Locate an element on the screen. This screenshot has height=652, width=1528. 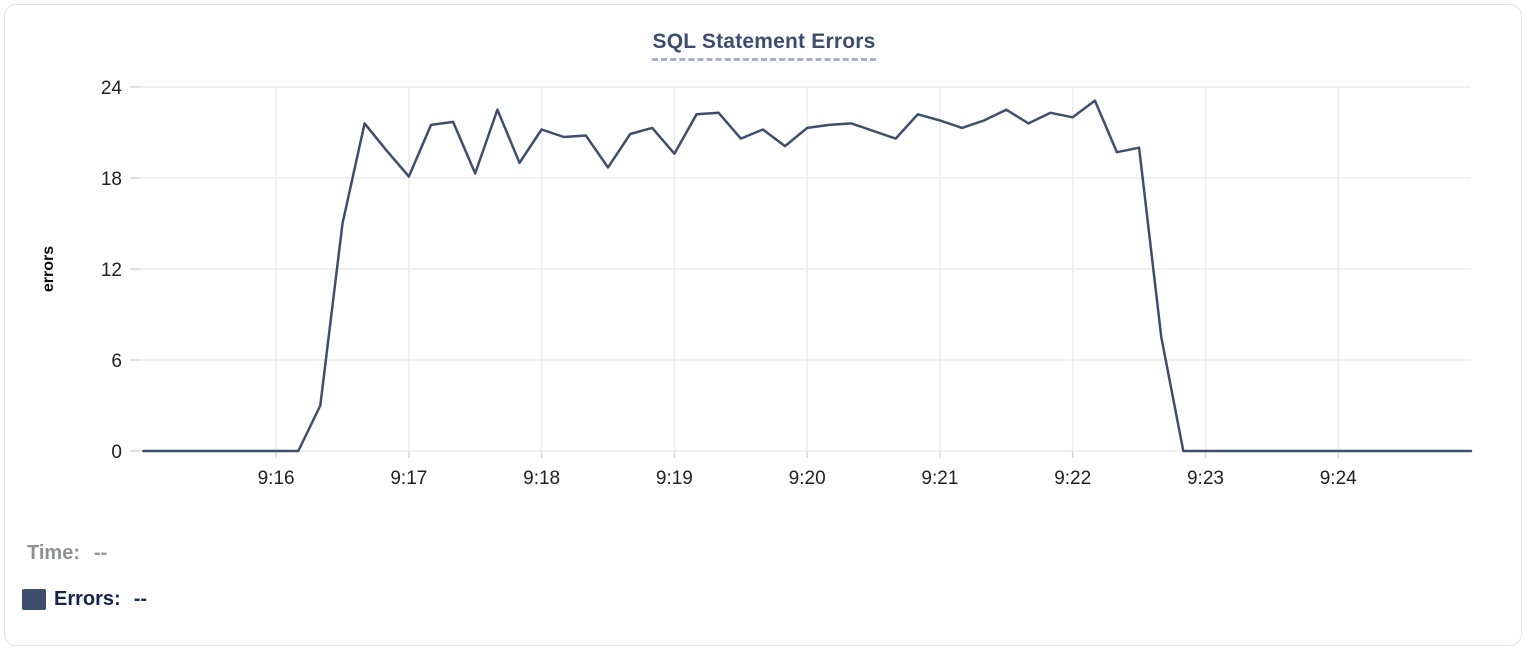
svg-text: 24 is located at coordinates (112, 88).